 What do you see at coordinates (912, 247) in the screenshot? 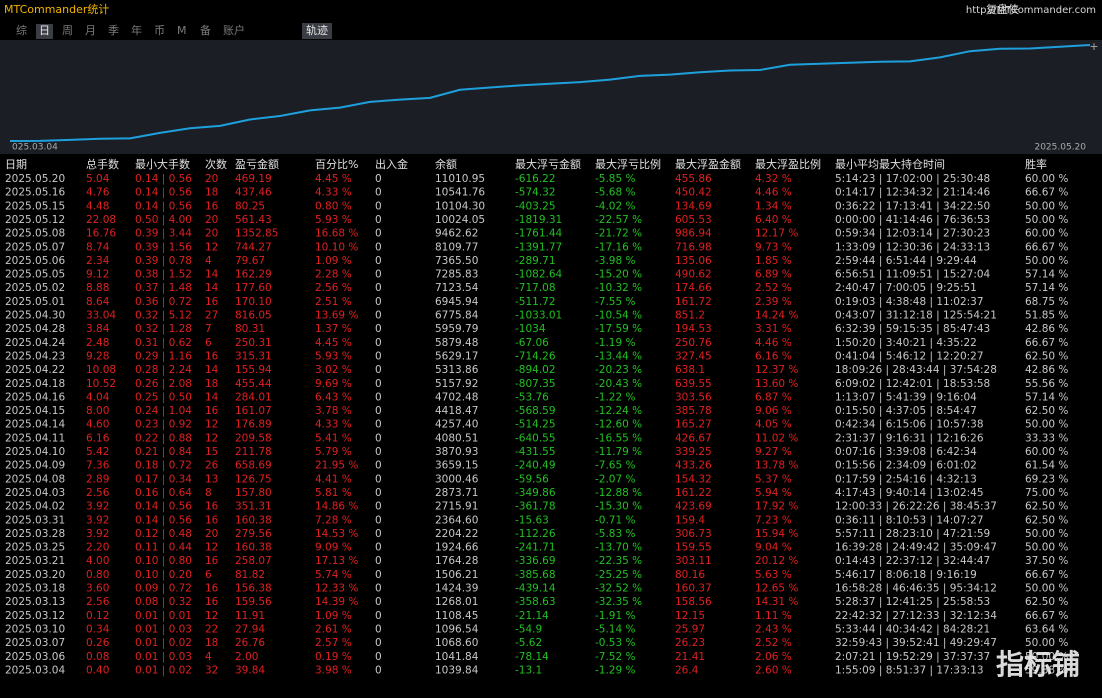
I see `cell: 1:33:09 | 12:30:36 | 24:33:13` at bounding box center [912, 247].